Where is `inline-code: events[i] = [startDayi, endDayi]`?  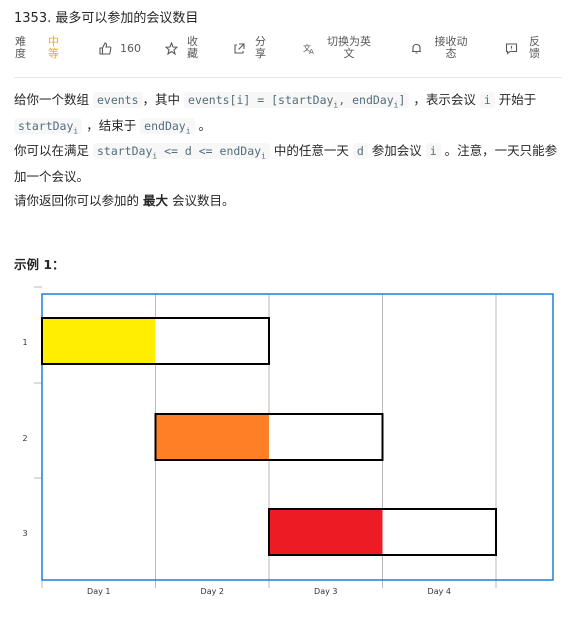
inline-code: events[i] = [startDayi, endDayi] is located at coordinates (297, 100).